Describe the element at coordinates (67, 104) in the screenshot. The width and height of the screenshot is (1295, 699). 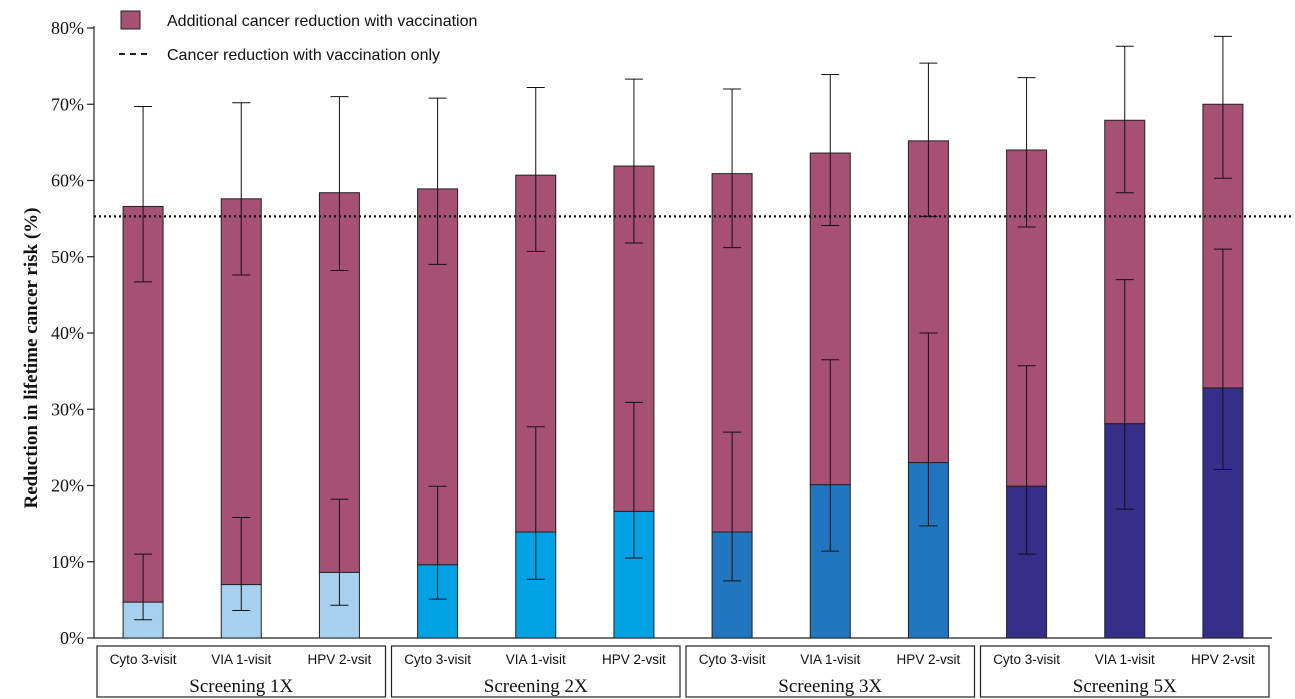
I see `y-tick-label: 70%` at that location.